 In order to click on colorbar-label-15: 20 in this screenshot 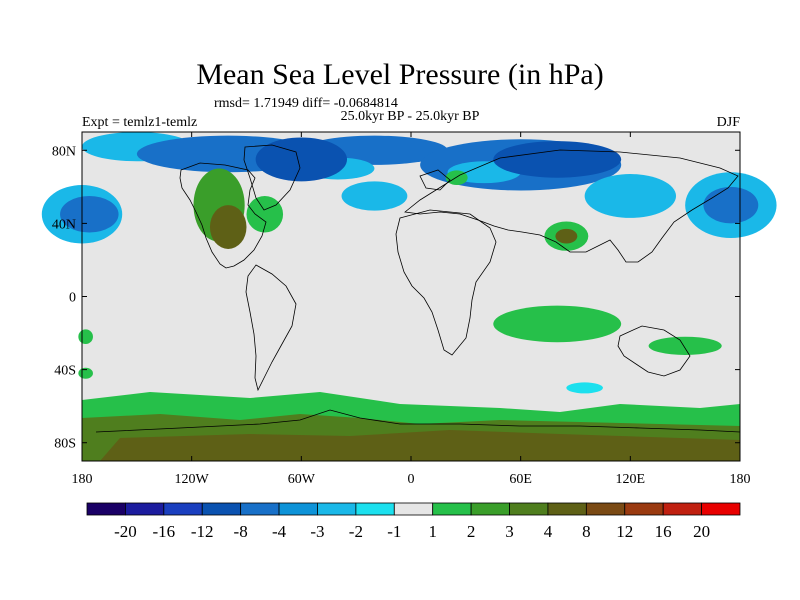, I will do `click(701, 531)`.